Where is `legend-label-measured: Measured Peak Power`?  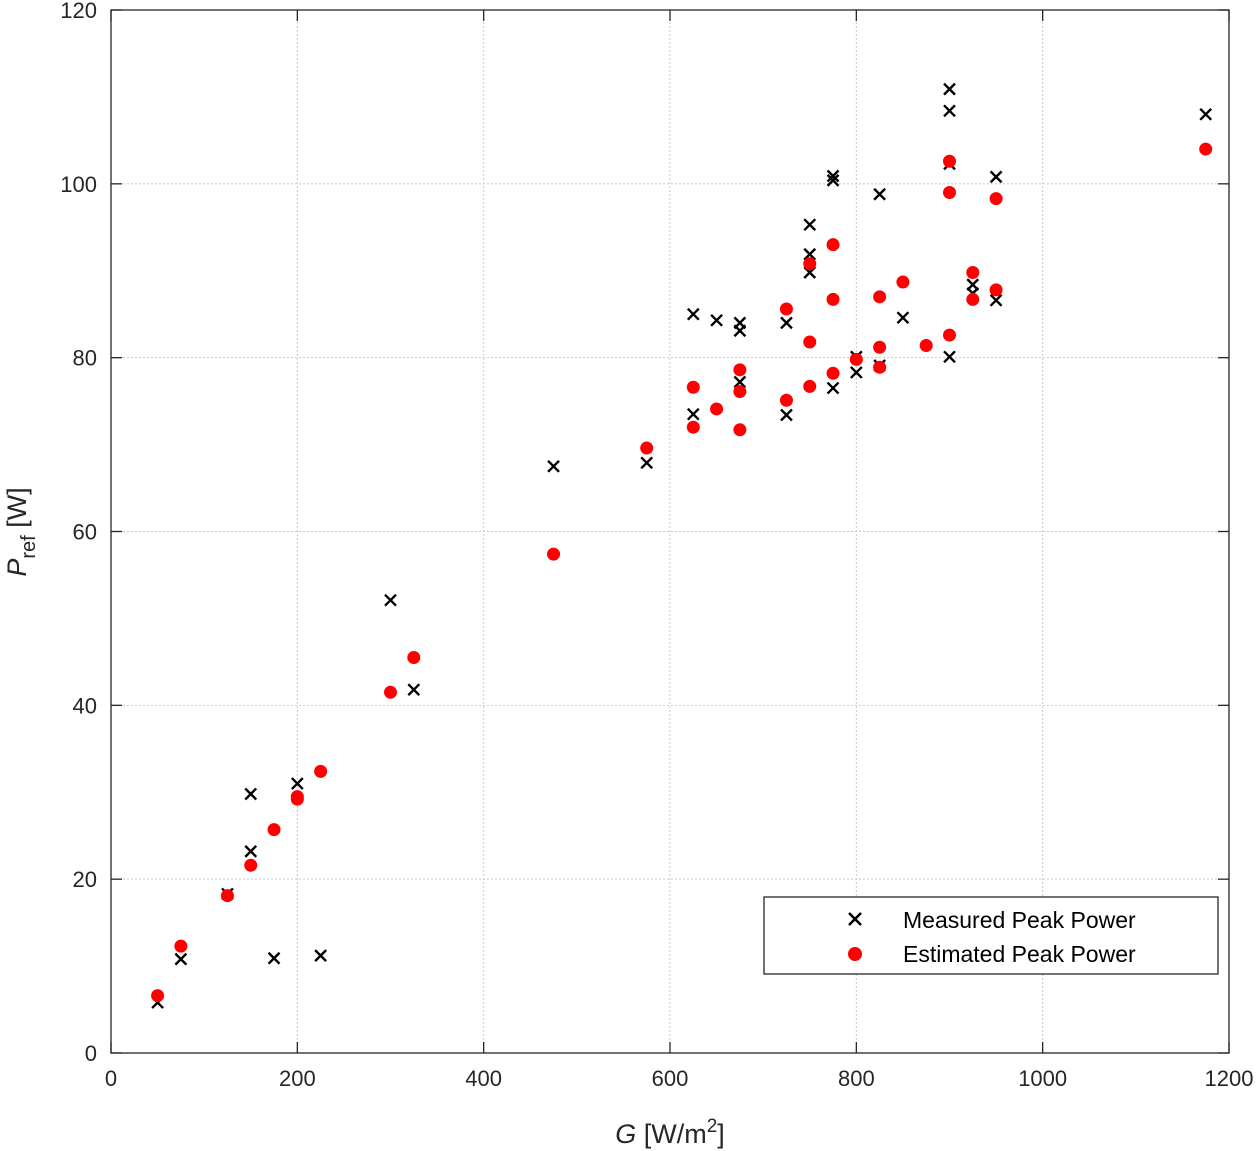
legend-label-measured: Measured Peak Power is located at coordinates (1019, 920).